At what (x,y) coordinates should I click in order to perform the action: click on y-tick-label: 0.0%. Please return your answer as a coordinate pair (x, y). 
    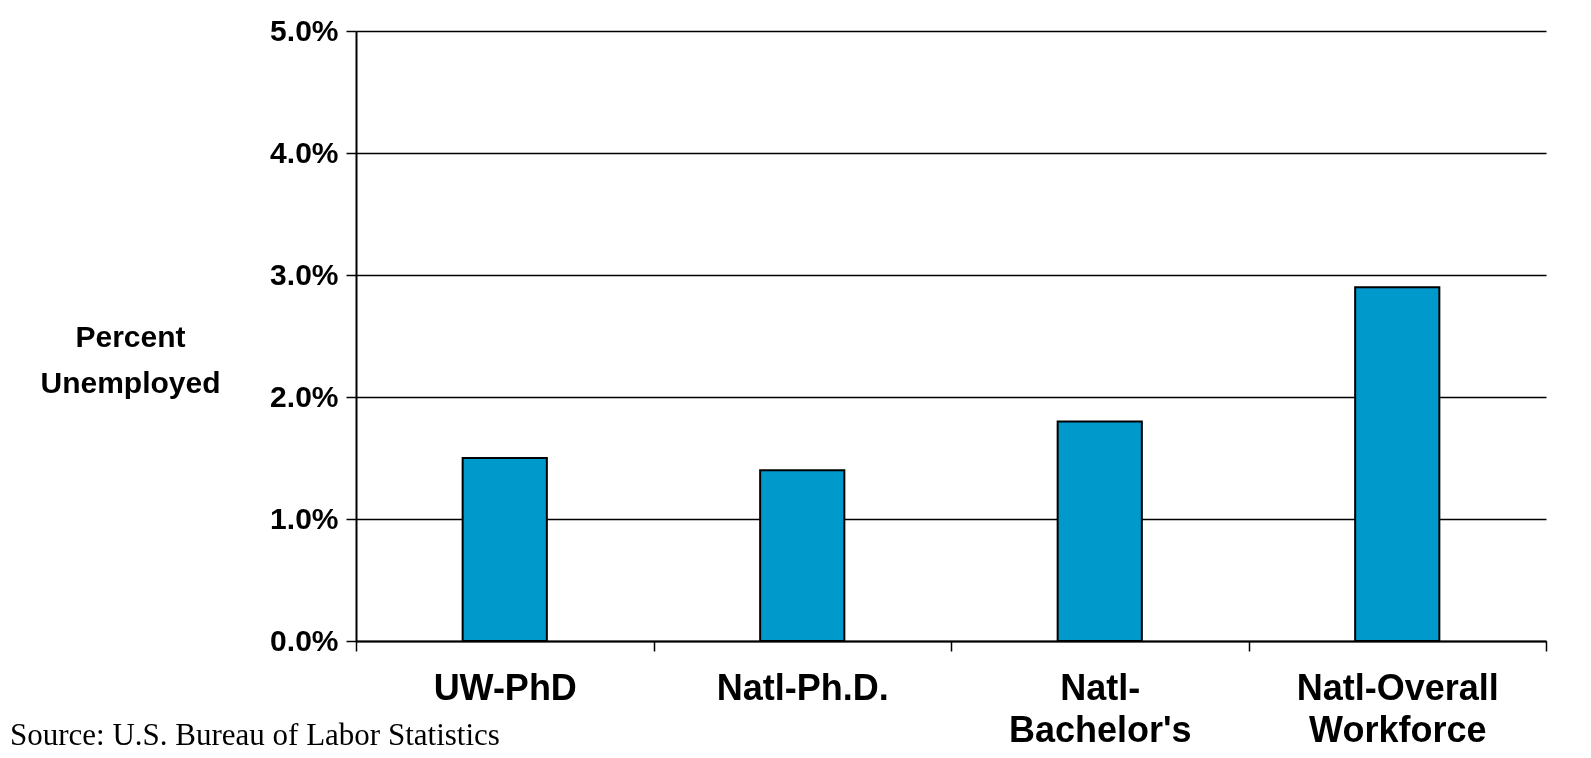
    Looking at the image, I should click on (304, 640).